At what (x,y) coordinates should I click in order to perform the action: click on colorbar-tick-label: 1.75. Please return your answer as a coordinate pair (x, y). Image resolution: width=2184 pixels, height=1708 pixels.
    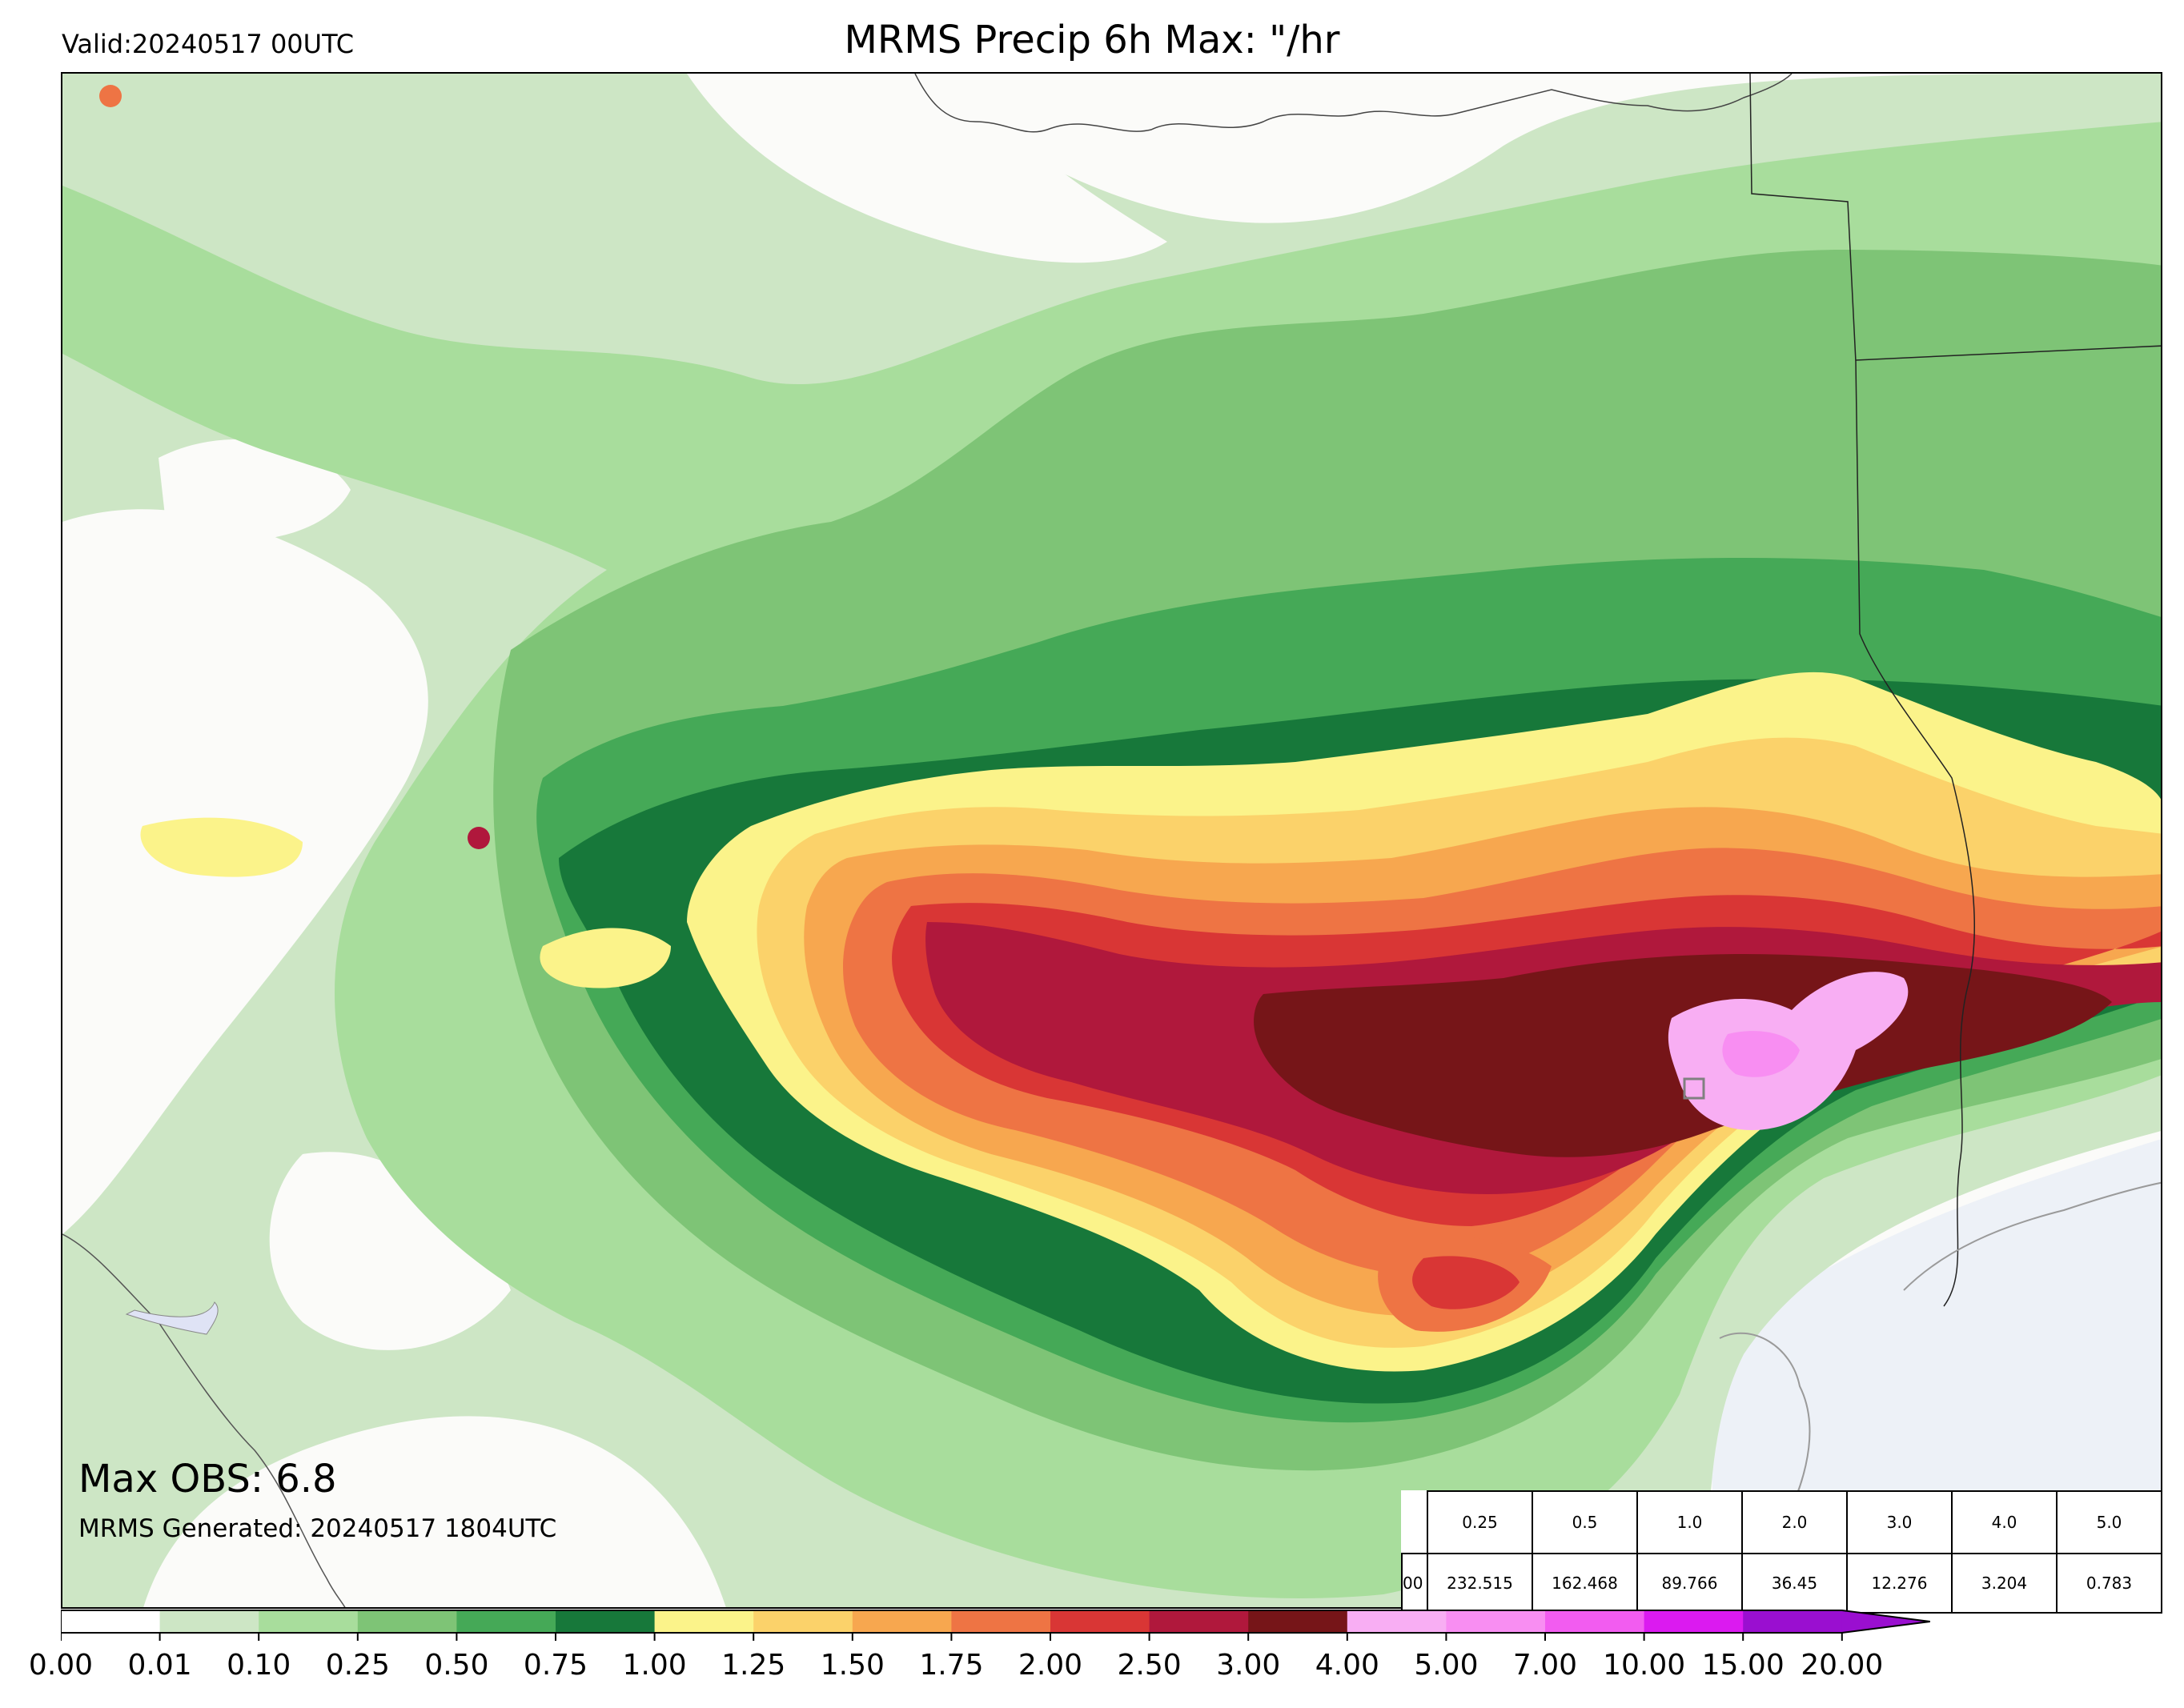
    Looking at the image, I should click on (951, 1665).